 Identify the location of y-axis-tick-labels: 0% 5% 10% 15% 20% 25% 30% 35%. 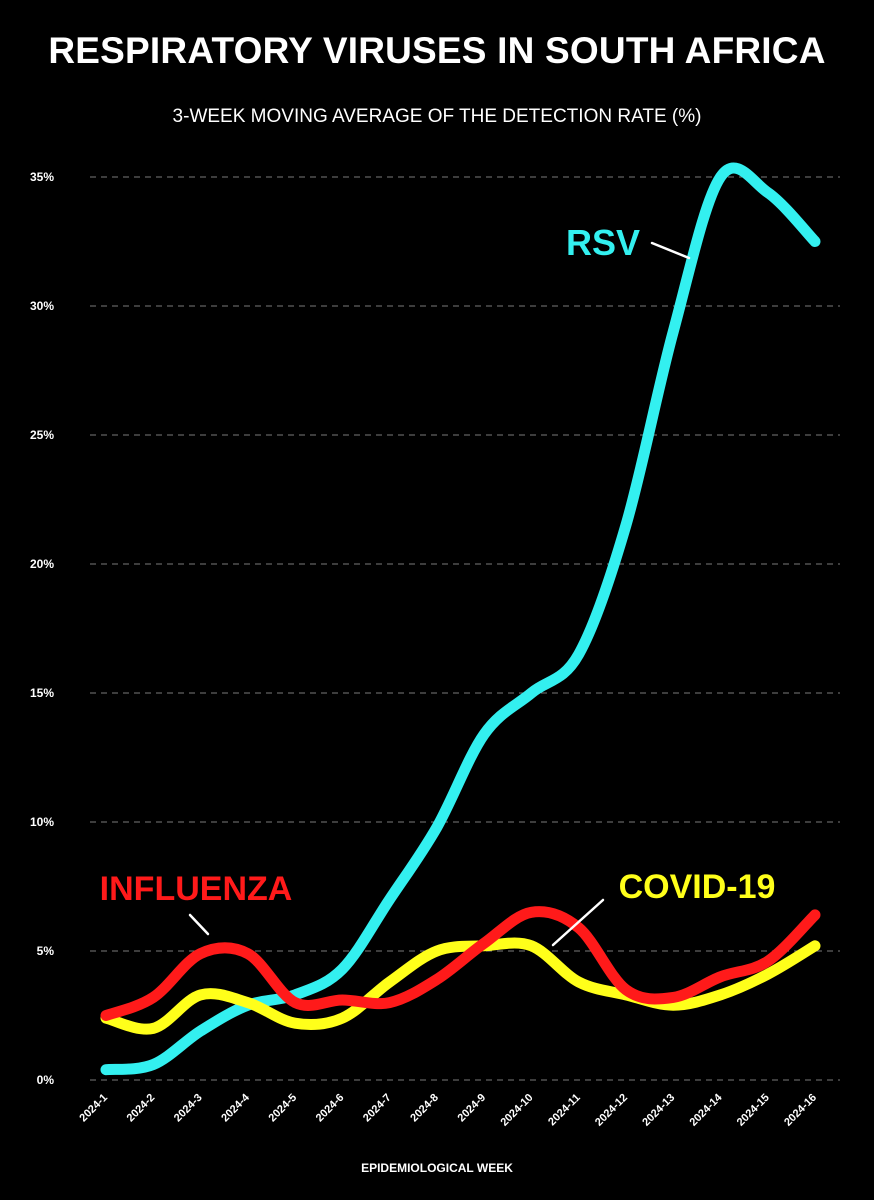
(42, 628).